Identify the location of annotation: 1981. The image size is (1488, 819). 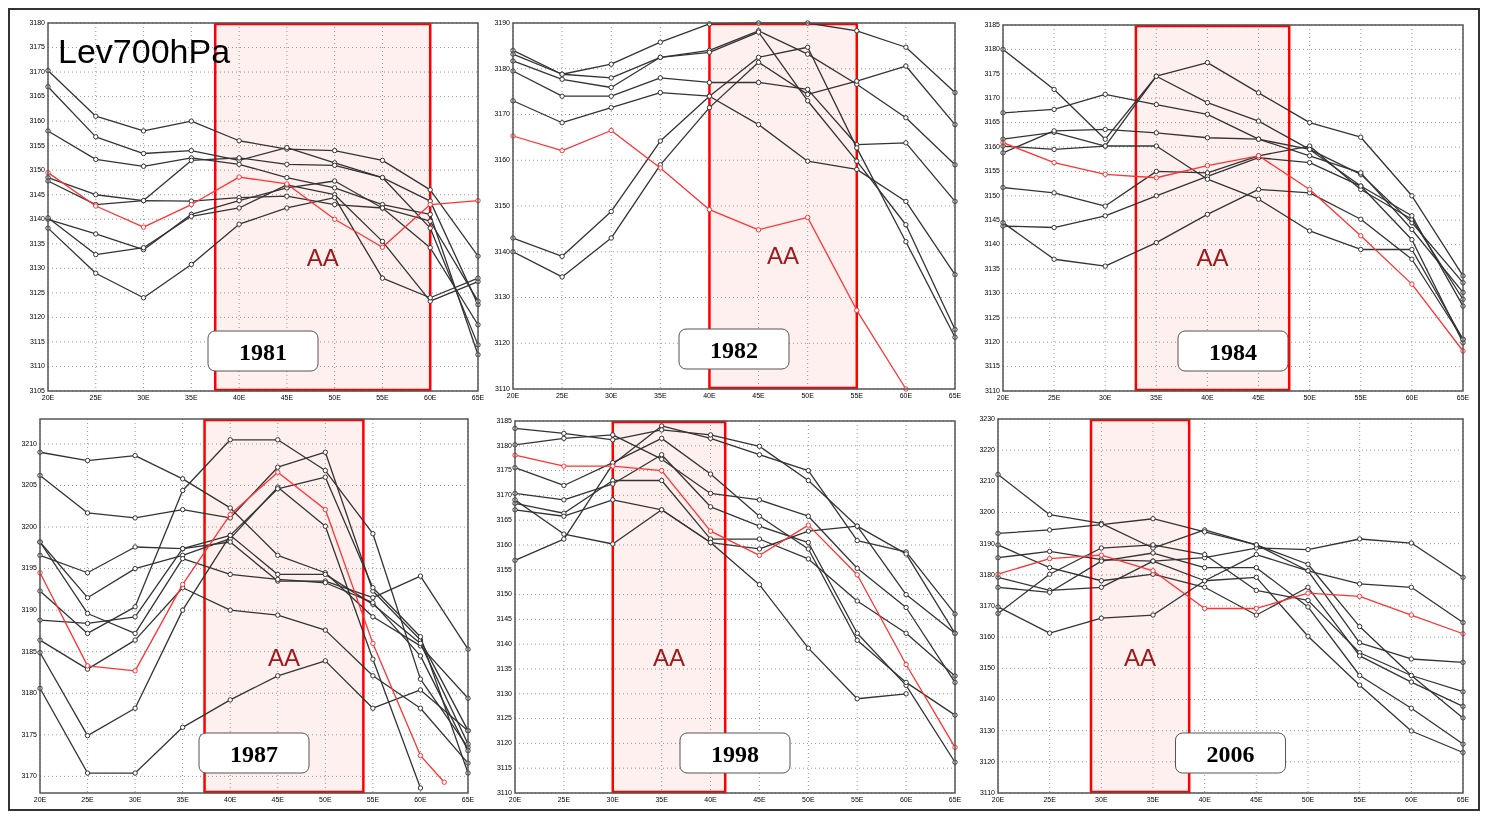
(263, 352).